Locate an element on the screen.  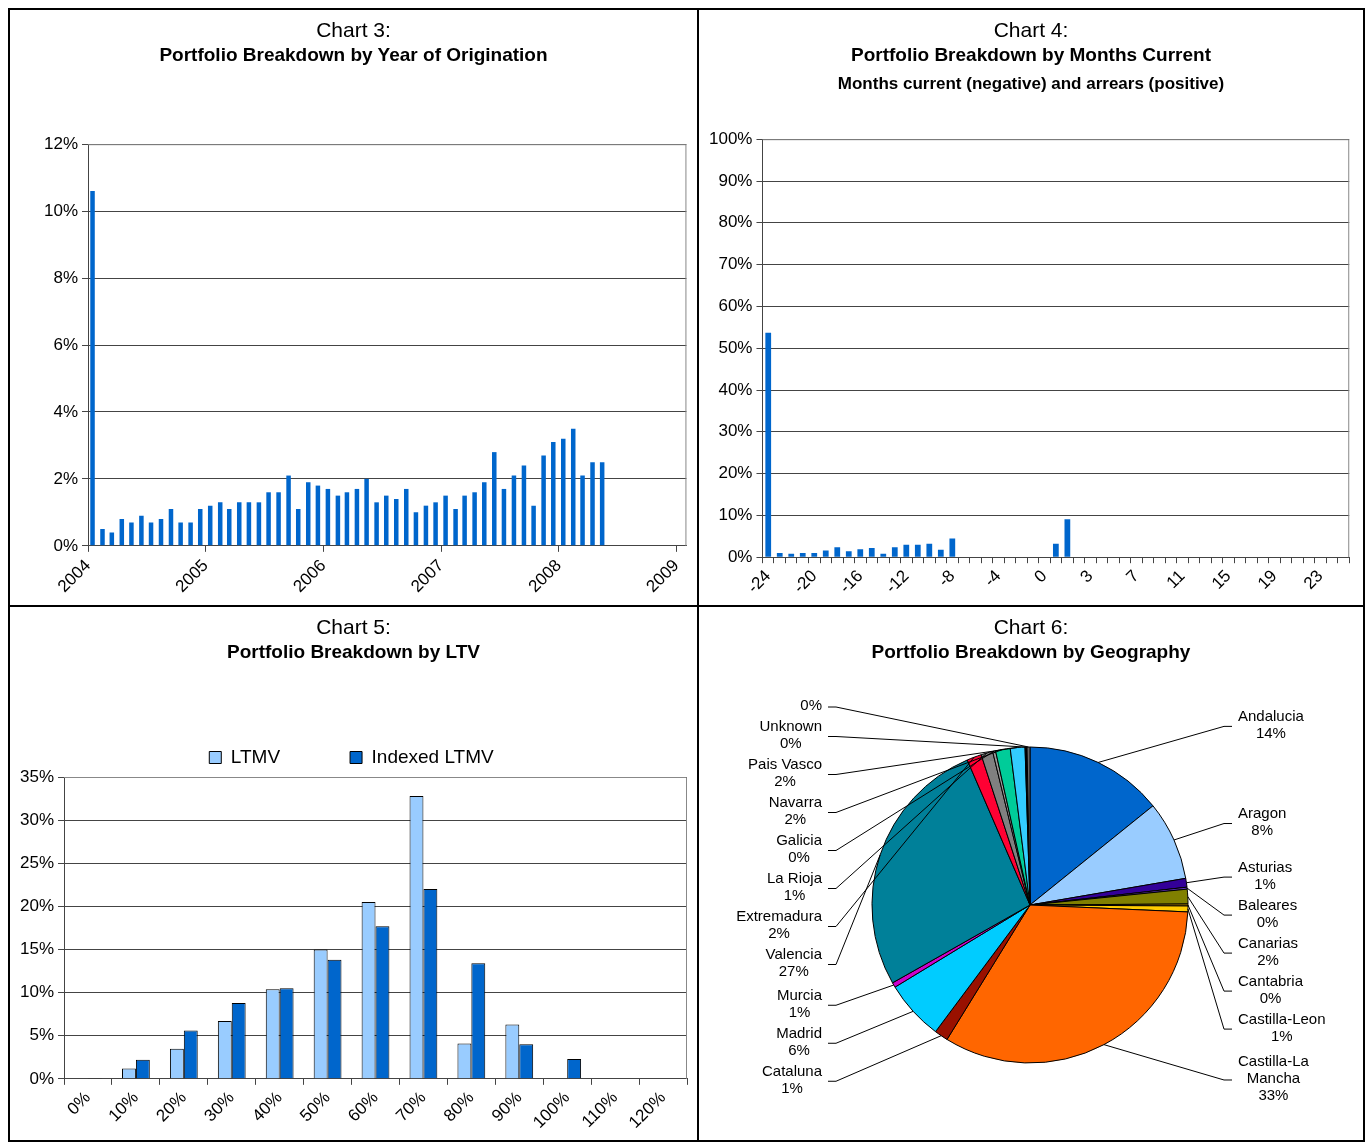
y-tick-label: 12% is located at coordinates (61, 143).